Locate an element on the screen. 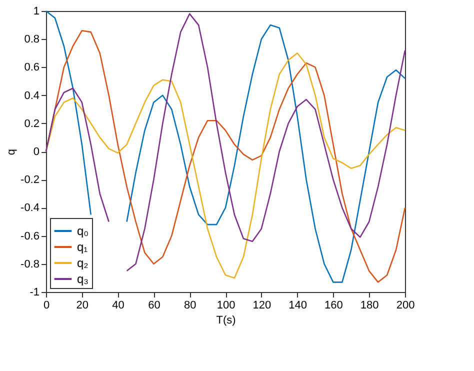  y-tick-label: 0.8 is located at coordinates (32, 40).